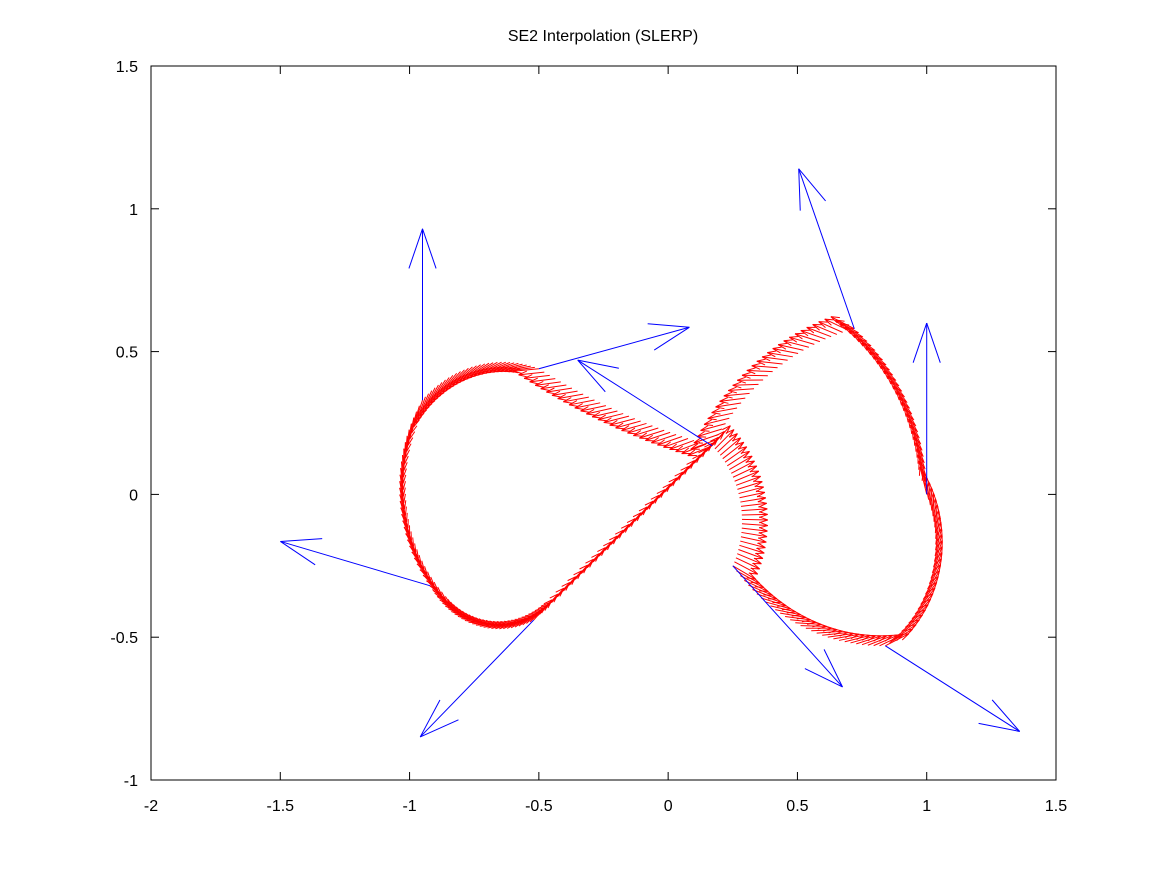 The height and width of the screenshot is (877, 1167). I want to click on x-tick-label: -1, so click(409, 806).